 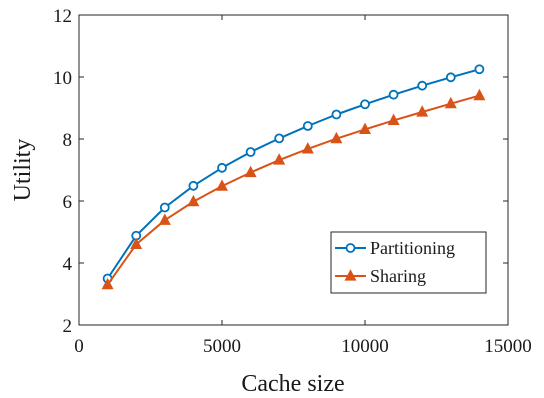 I want to click on x-tick-label: 0, so click(x=79, y=346).